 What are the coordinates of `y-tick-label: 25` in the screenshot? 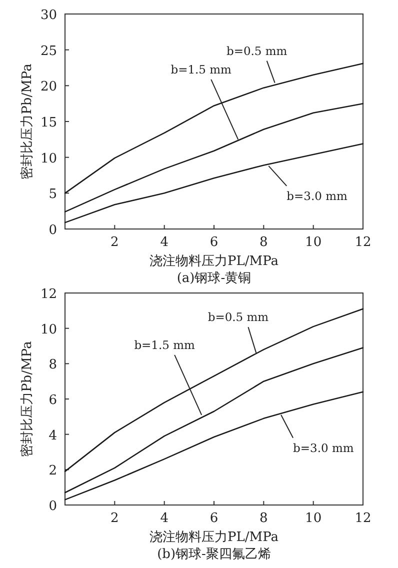 It's located at (48, 51).